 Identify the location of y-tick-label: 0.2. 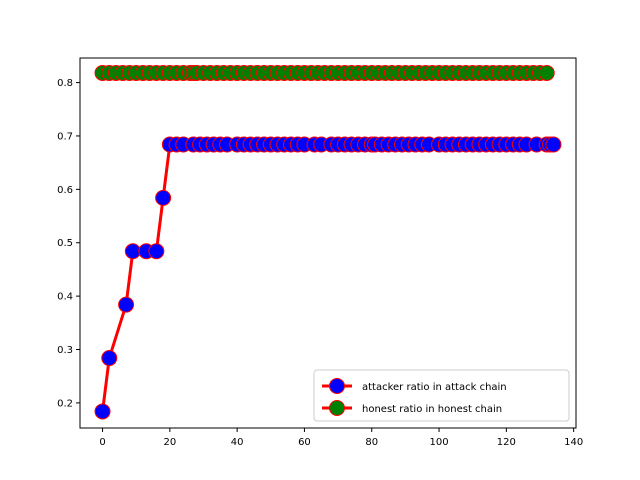
(65, 403).